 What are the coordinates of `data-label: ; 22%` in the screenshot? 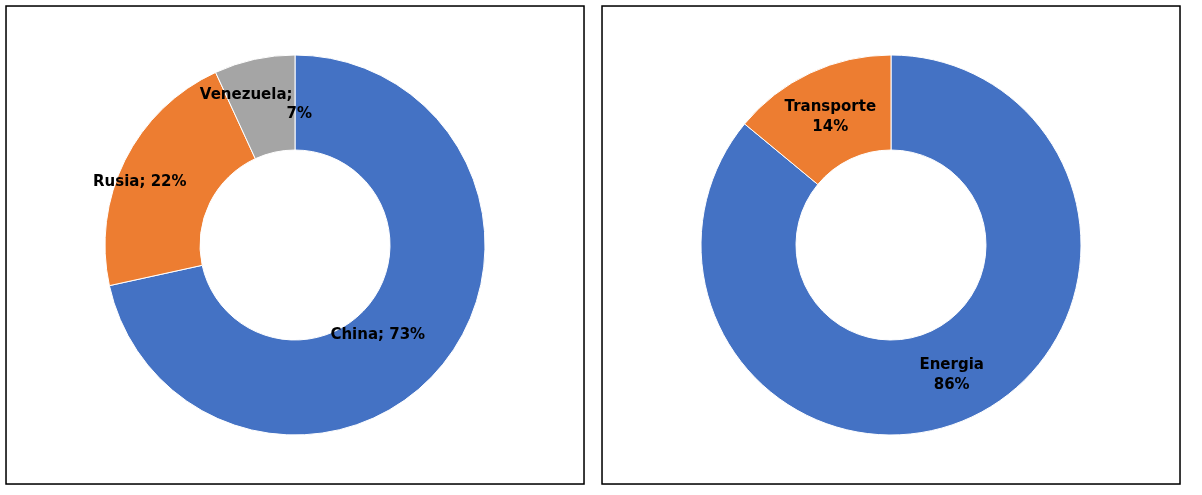 It's located at (163, 181).